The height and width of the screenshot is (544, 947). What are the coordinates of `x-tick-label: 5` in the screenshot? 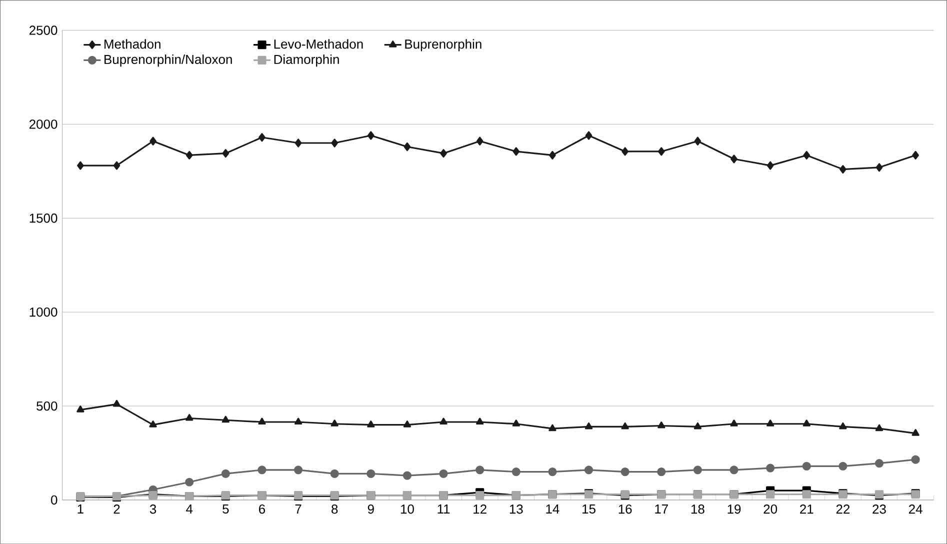 It's located at (225, 509).